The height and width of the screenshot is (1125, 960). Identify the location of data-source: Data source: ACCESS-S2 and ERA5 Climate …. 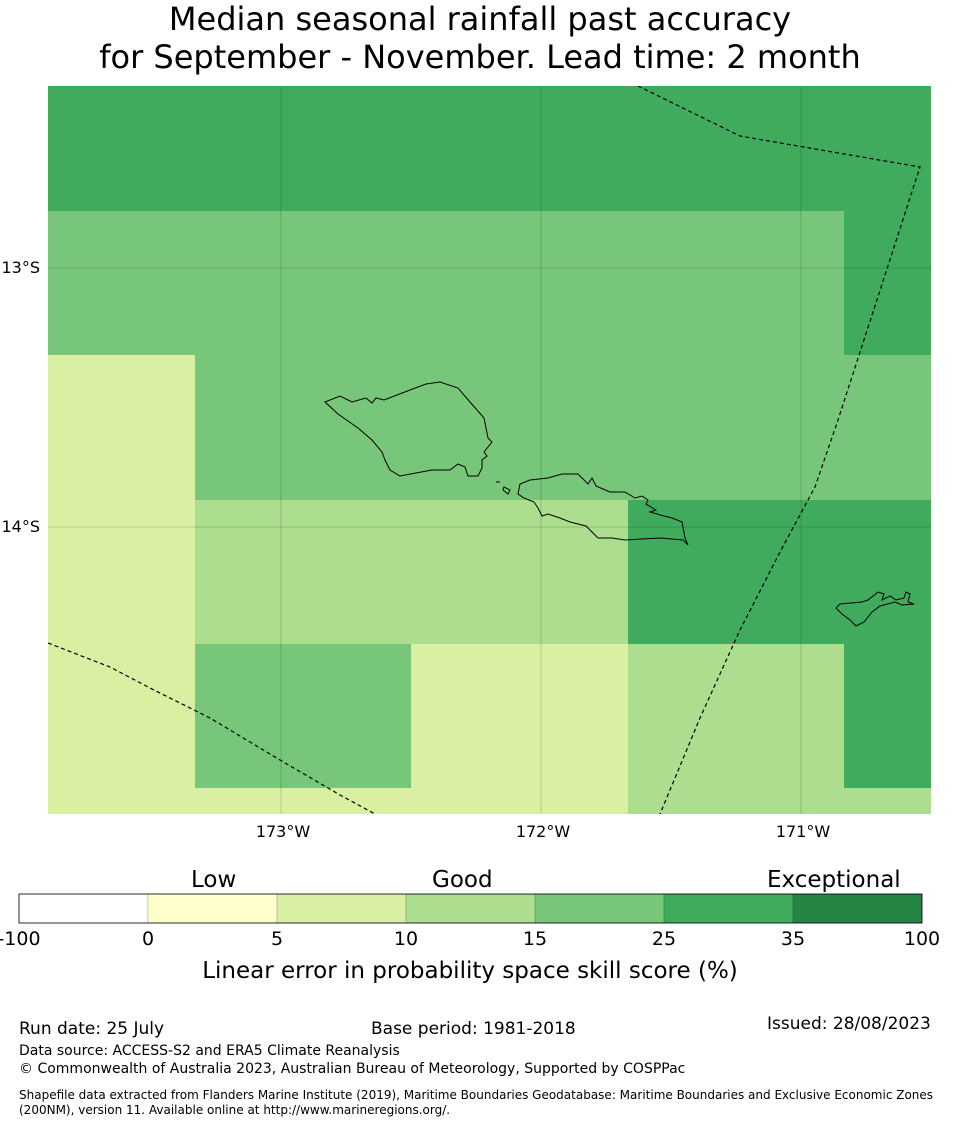
(209, 1051).